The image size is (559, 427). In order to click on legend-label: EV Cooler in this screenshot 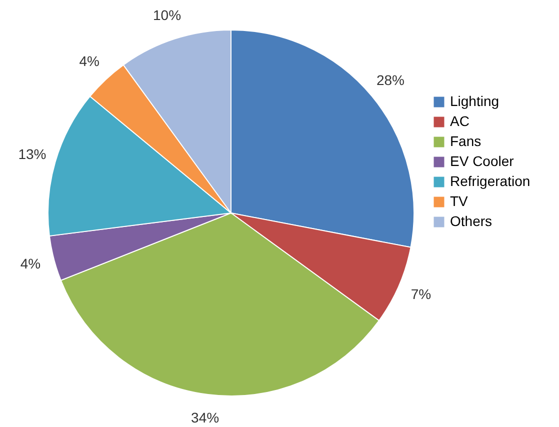, I will do `click(482, 161)`.